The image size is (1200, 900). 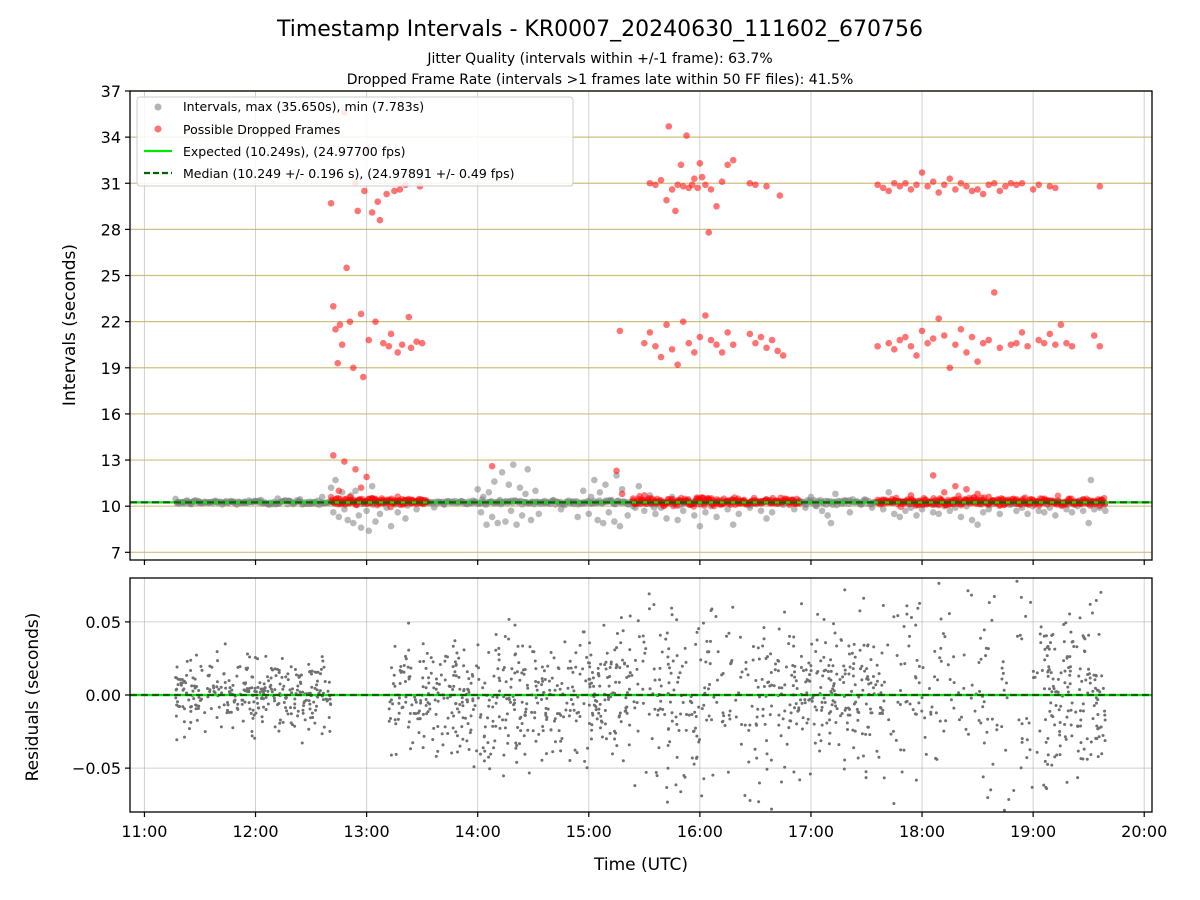 I want to click on legend-marker-dropped, so click(x=158, y=129).